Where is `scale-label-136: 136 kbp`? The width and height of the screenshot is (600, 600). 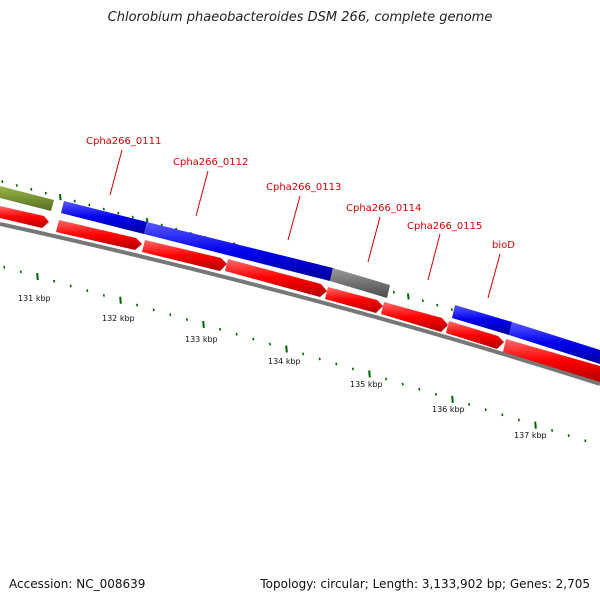
scale-label-136: 136 kbp is located at coordinates (448, 409).